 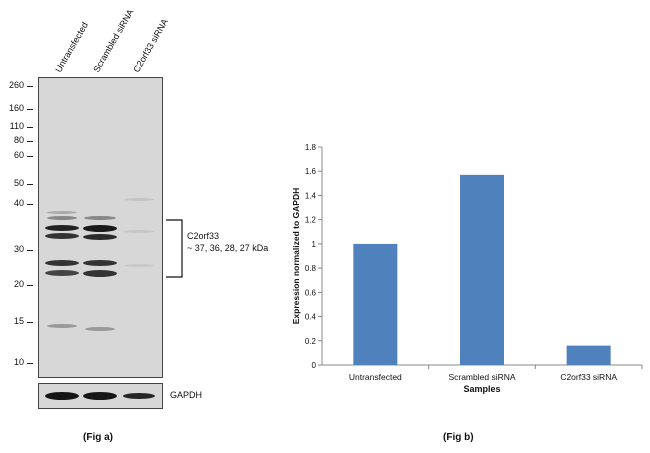 I want to click on mw-marker: 15, so click(x=18, y=321).